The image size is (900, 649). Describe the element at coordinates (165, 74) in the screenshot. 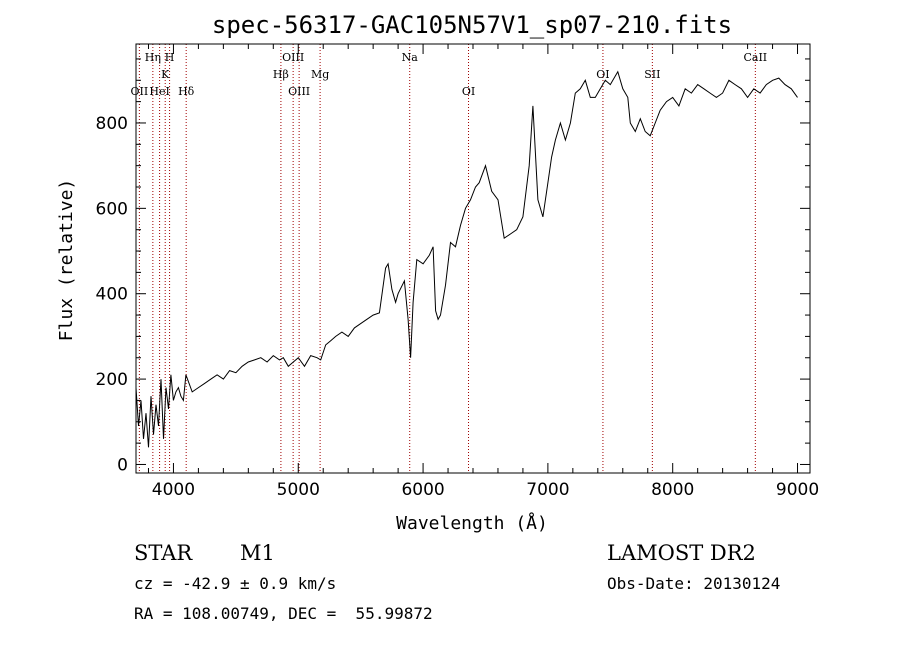

I see `spectral-line-label: K` at that location.